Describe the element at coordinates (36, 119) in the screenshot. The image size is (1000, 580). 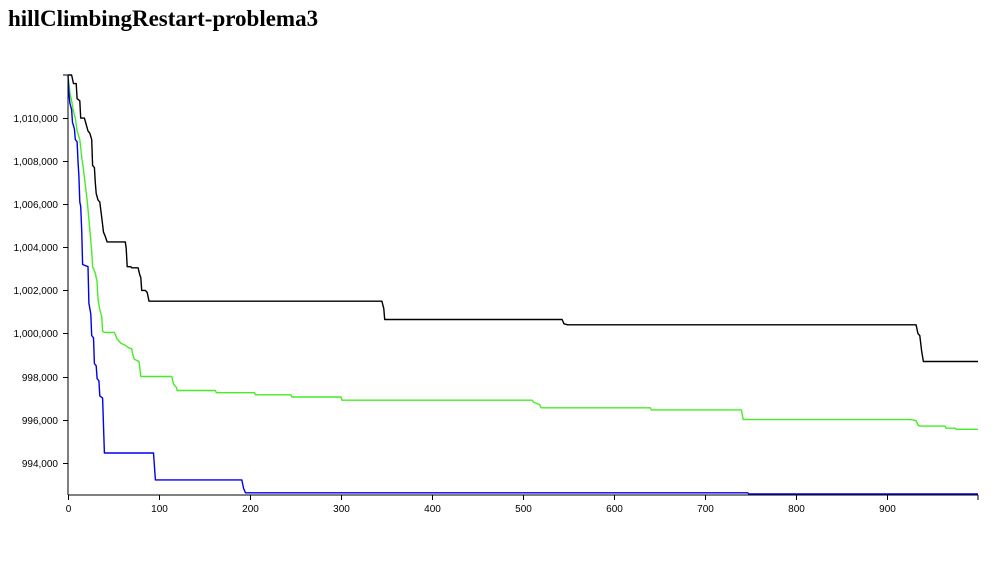
I see `y-tick-label: 1,010,000` at that location.